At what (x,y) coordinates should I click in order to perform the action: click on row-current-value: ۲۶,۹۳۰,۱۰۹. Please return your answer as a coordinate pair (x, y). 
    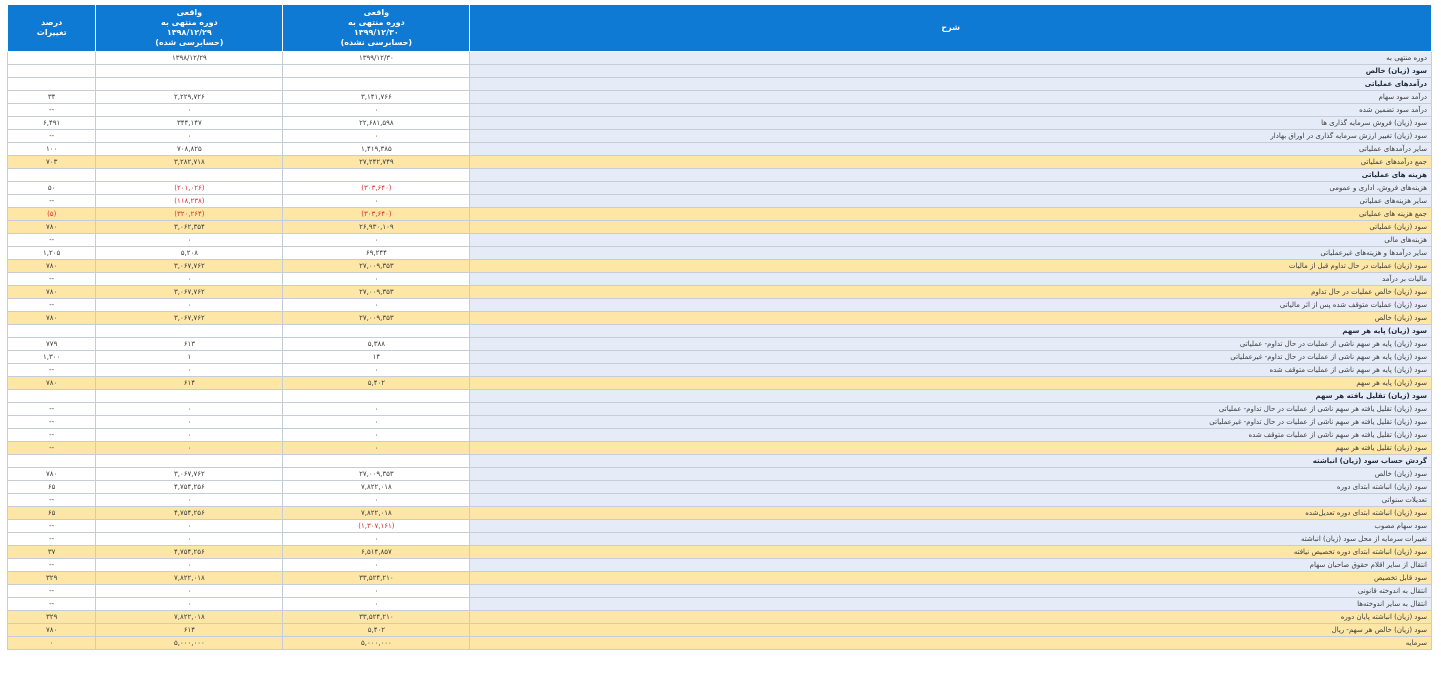
    Looking at the image, I should click on (376, 227).